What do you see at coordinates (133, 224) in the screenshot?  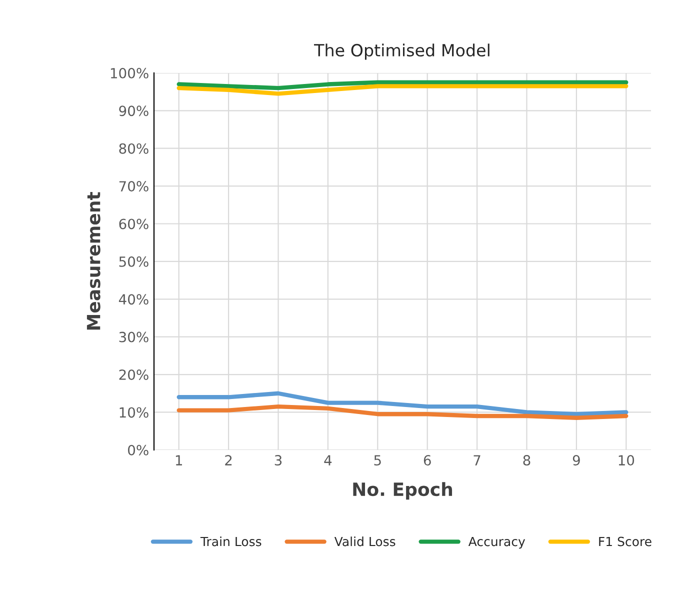 I see `y-tick-label: 60%` at bounding box center [133, 224].